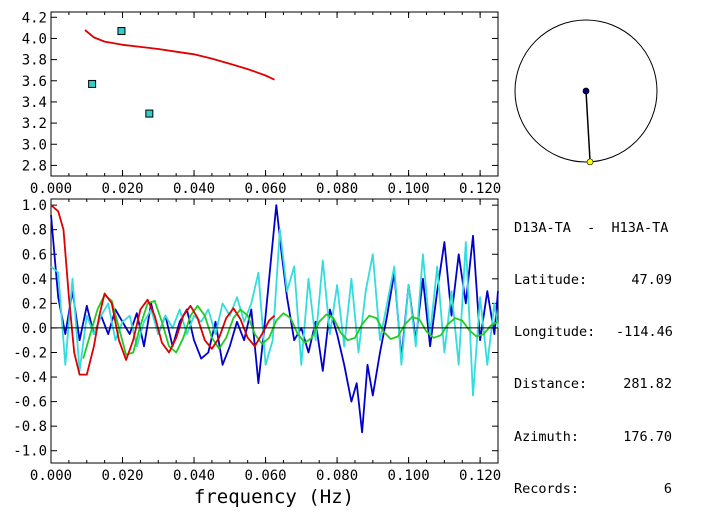 This screenshot has height=519, width=704. I want to click on y-tick-label: 3.8, so click(34, 61).